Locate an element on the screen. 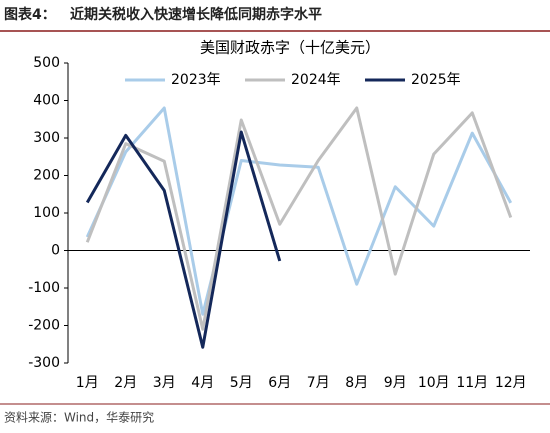 The width and height of the screenshot is (550, 433). x-tick-label: 6月 is located at coordinates (279, 383).